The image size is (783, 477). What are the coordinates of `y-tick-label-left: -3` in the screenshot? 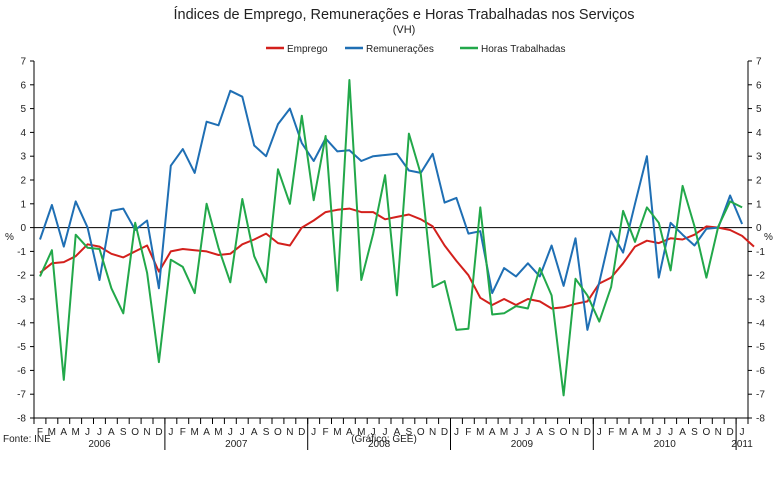 It's located at (21, 300).